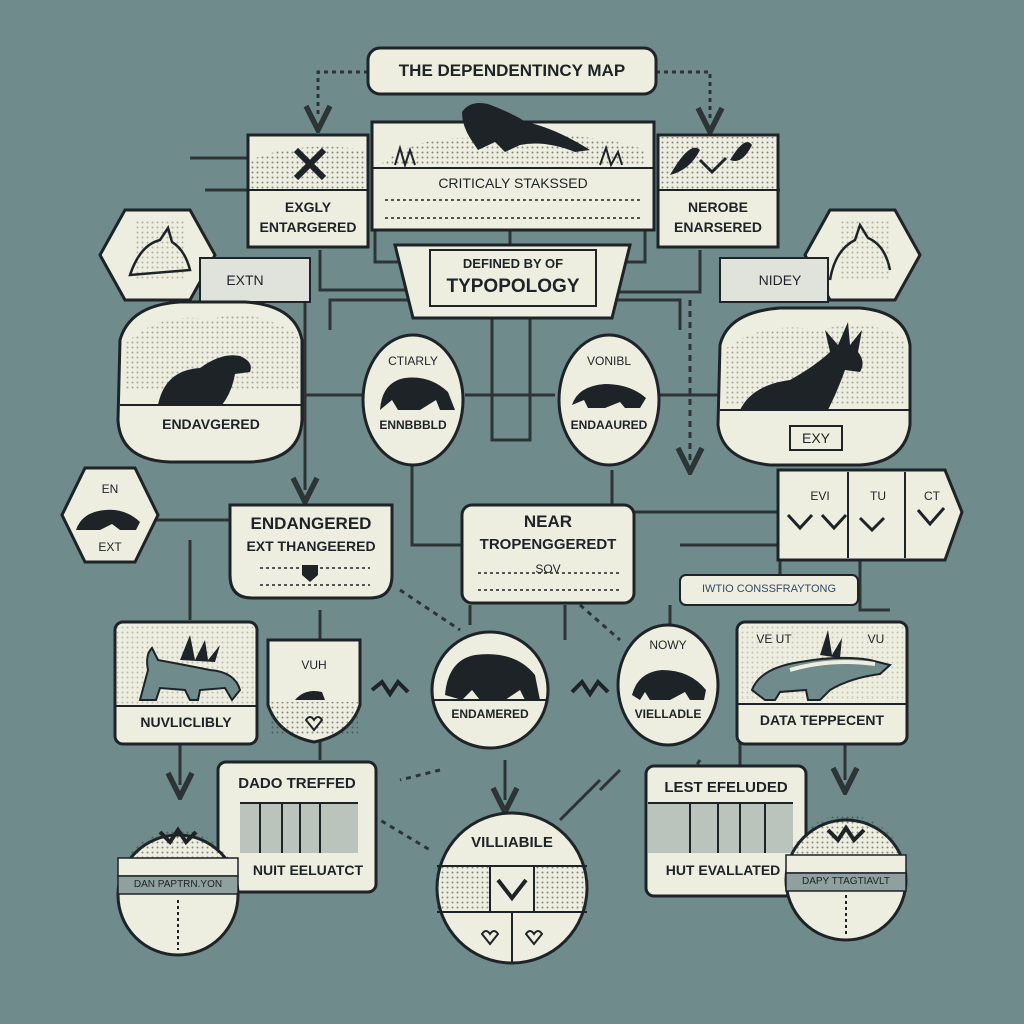  Describe the element at coordinates (548, 545) in the screenshot. I see `mid-right-card-line2: TROPENGGEREDT` at that location.